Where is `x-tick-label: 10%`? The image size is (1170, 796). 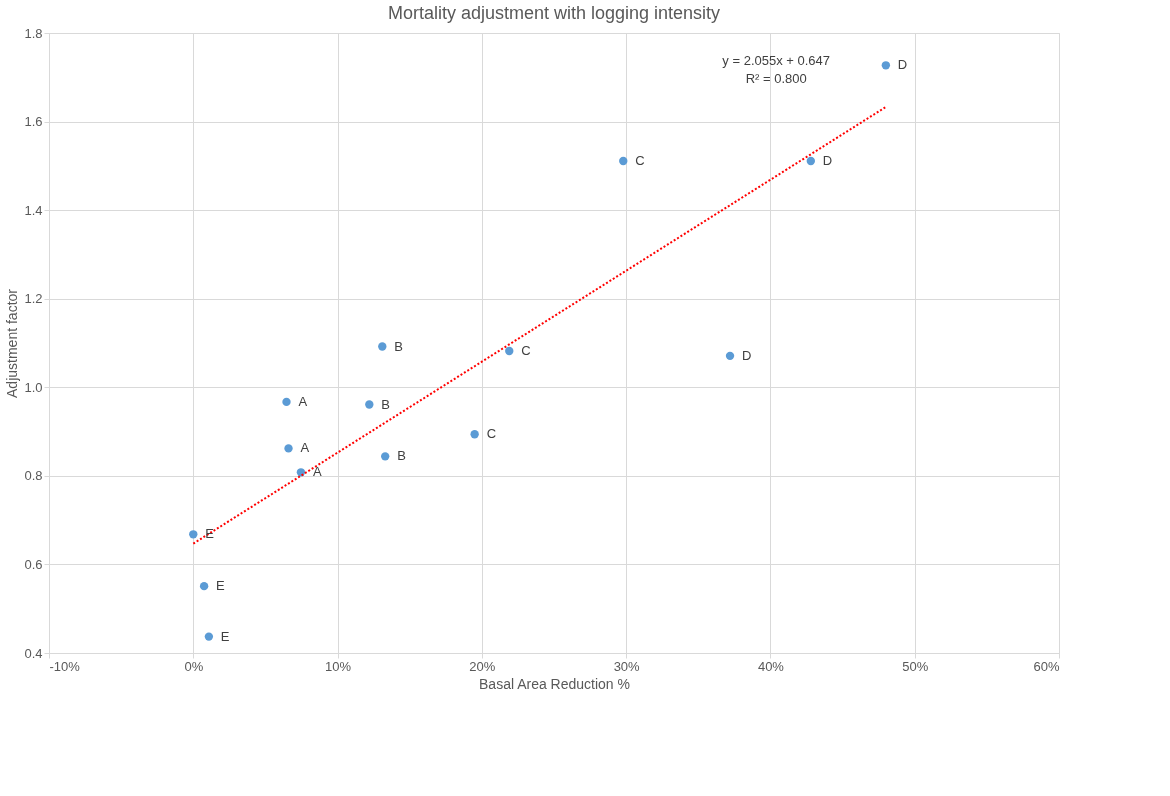
x-tick-label: 10% is located at coordinates (338, 666).